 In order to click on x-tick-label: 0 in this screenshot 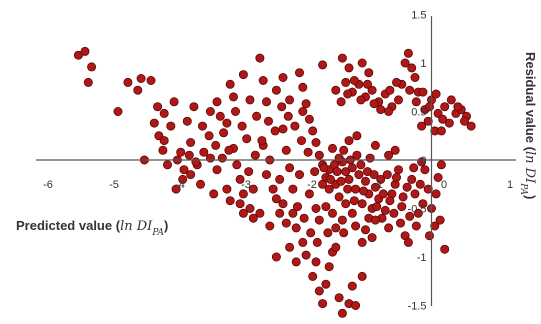, I will do `click(444, 185)`.